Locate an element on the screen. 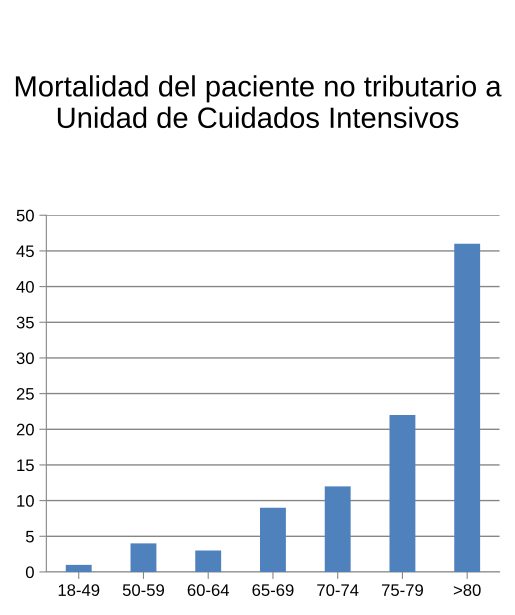 The image size is (515, 615). y-tick-label: 30 is located at coordinates (25, 358).